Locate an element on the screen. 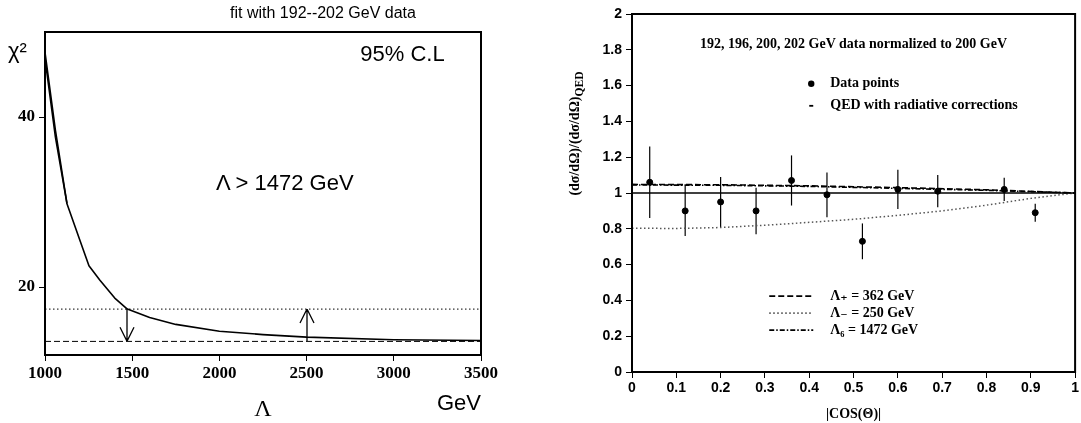  x-tick-label: 1000 is located at coordinates (45, 372).